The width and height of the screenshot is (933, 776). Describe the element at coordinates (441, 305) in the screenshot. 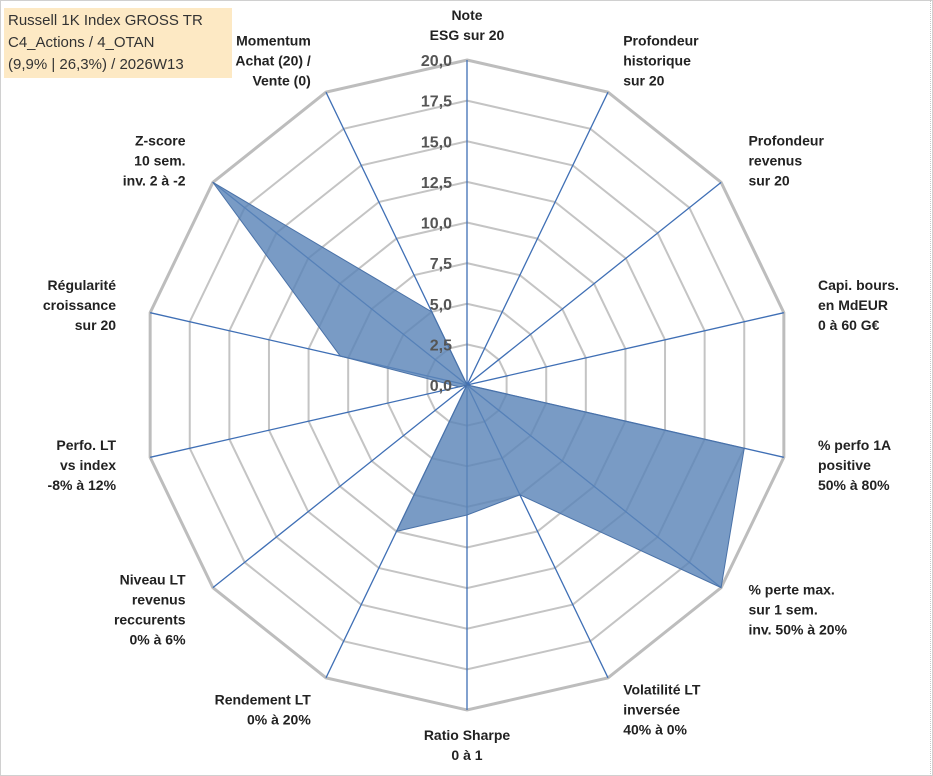

I see `tick-label: 5,0` at that location.